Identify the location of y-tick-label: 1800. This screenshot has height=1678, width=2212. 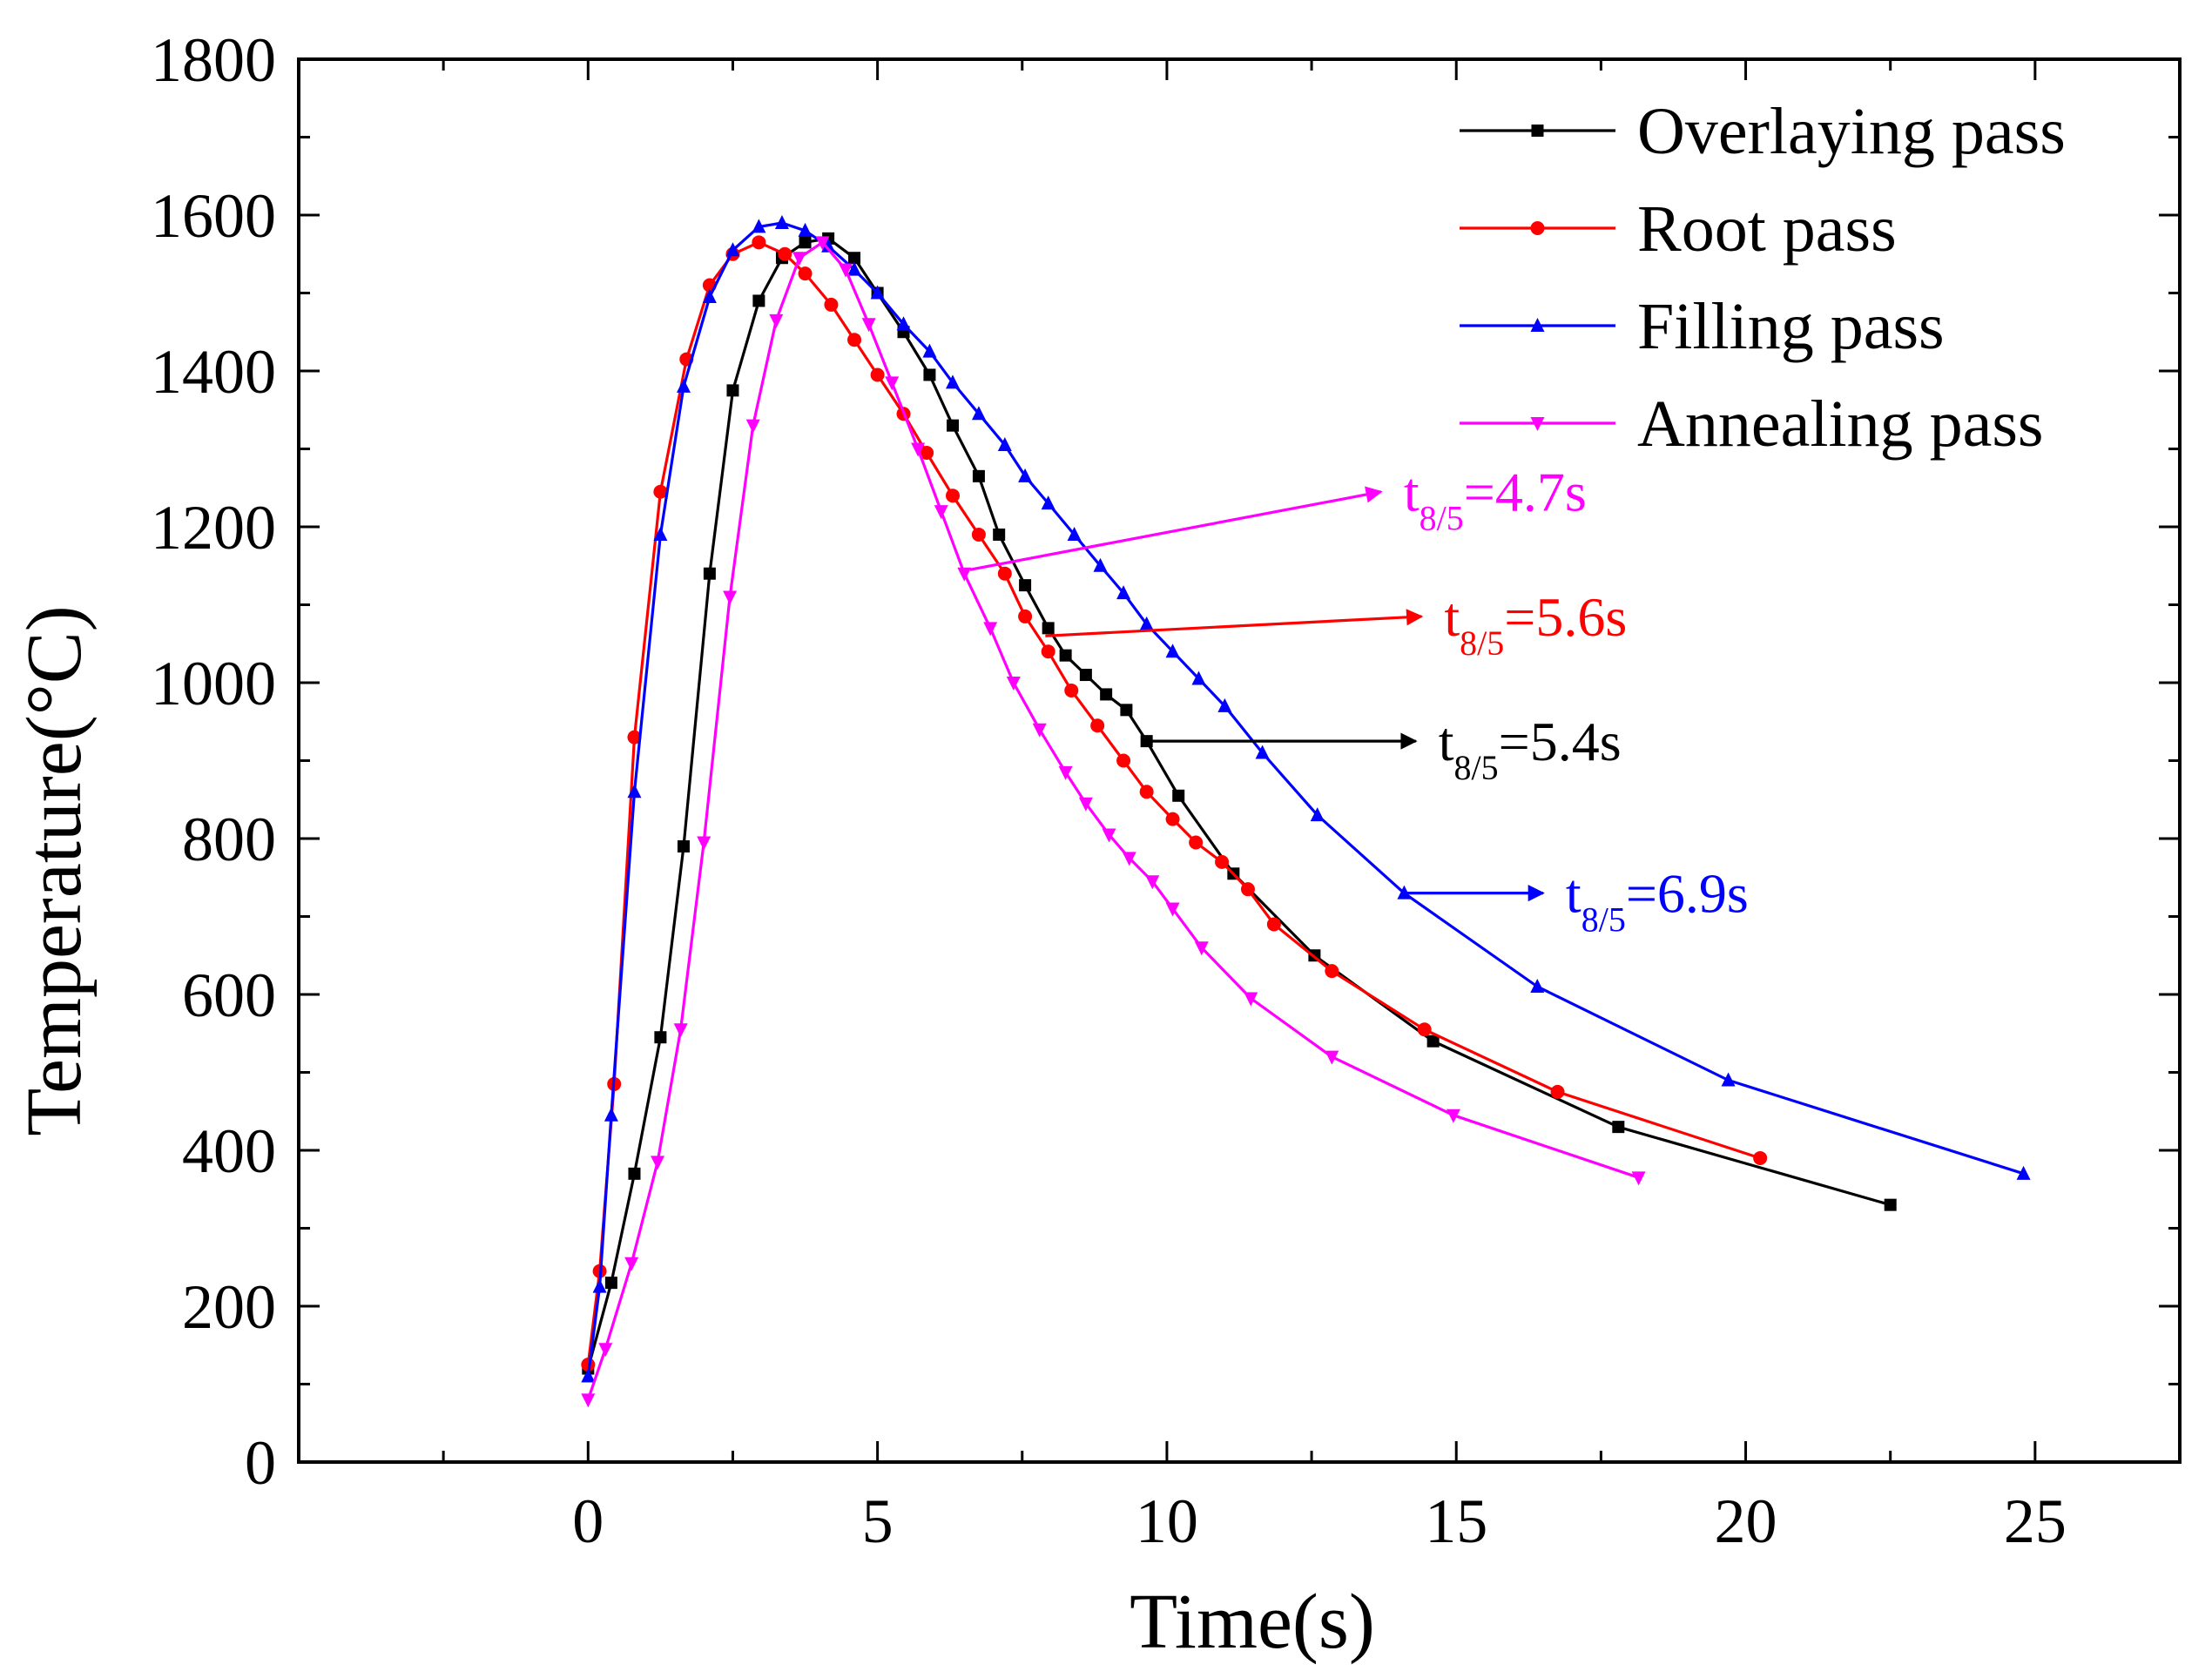
(214, 60).